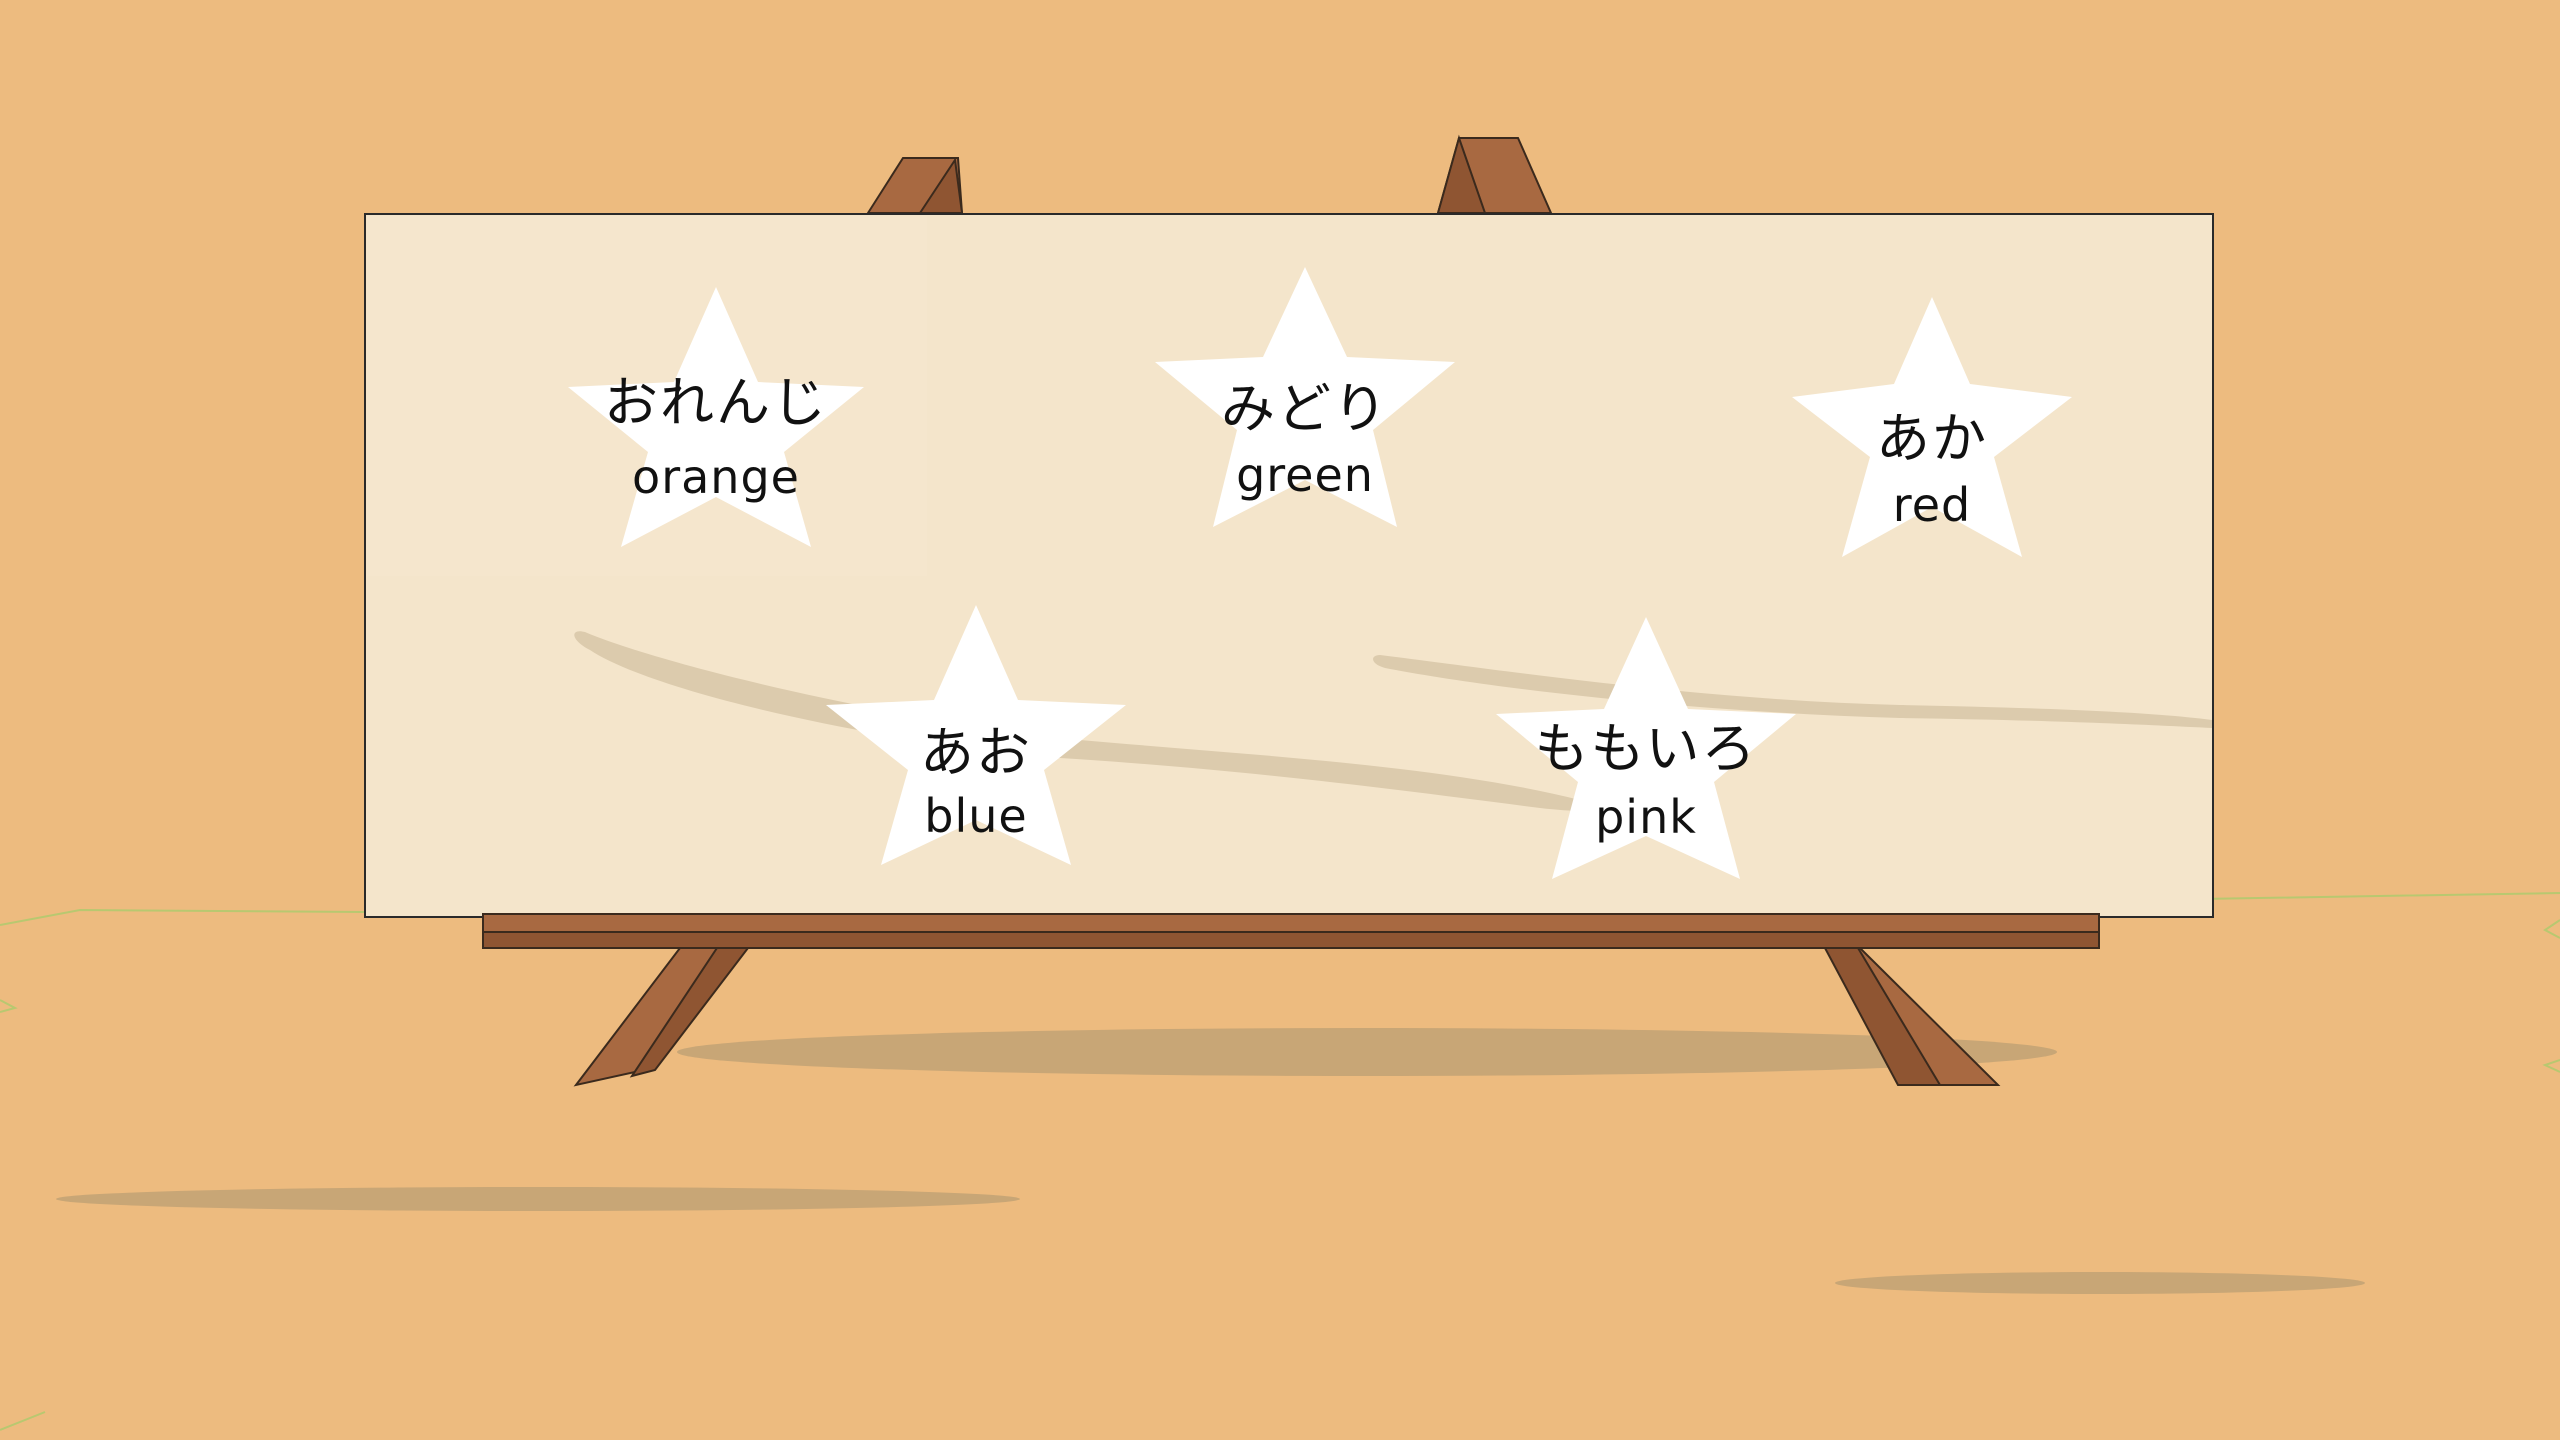  I want to click on star-card-blue: あお blue, so click(976, 745).